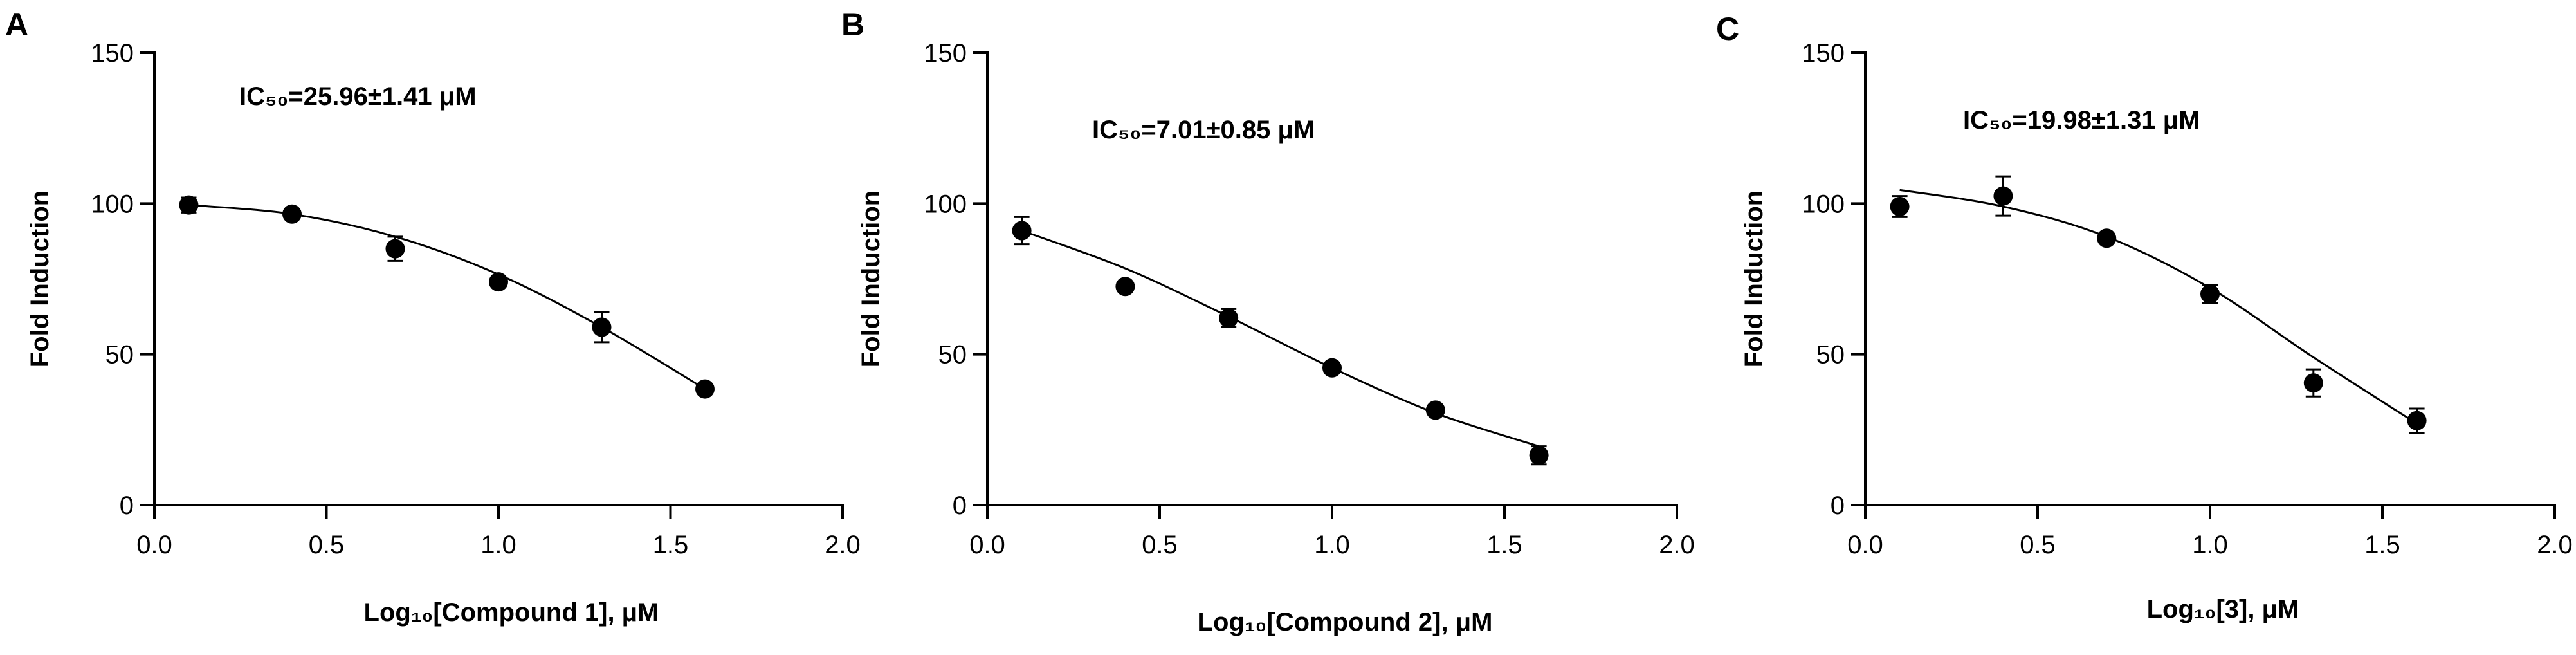  Describe the element at coordinates (16, 24) in the screenshot. I see `panel-letter: A` at that location.